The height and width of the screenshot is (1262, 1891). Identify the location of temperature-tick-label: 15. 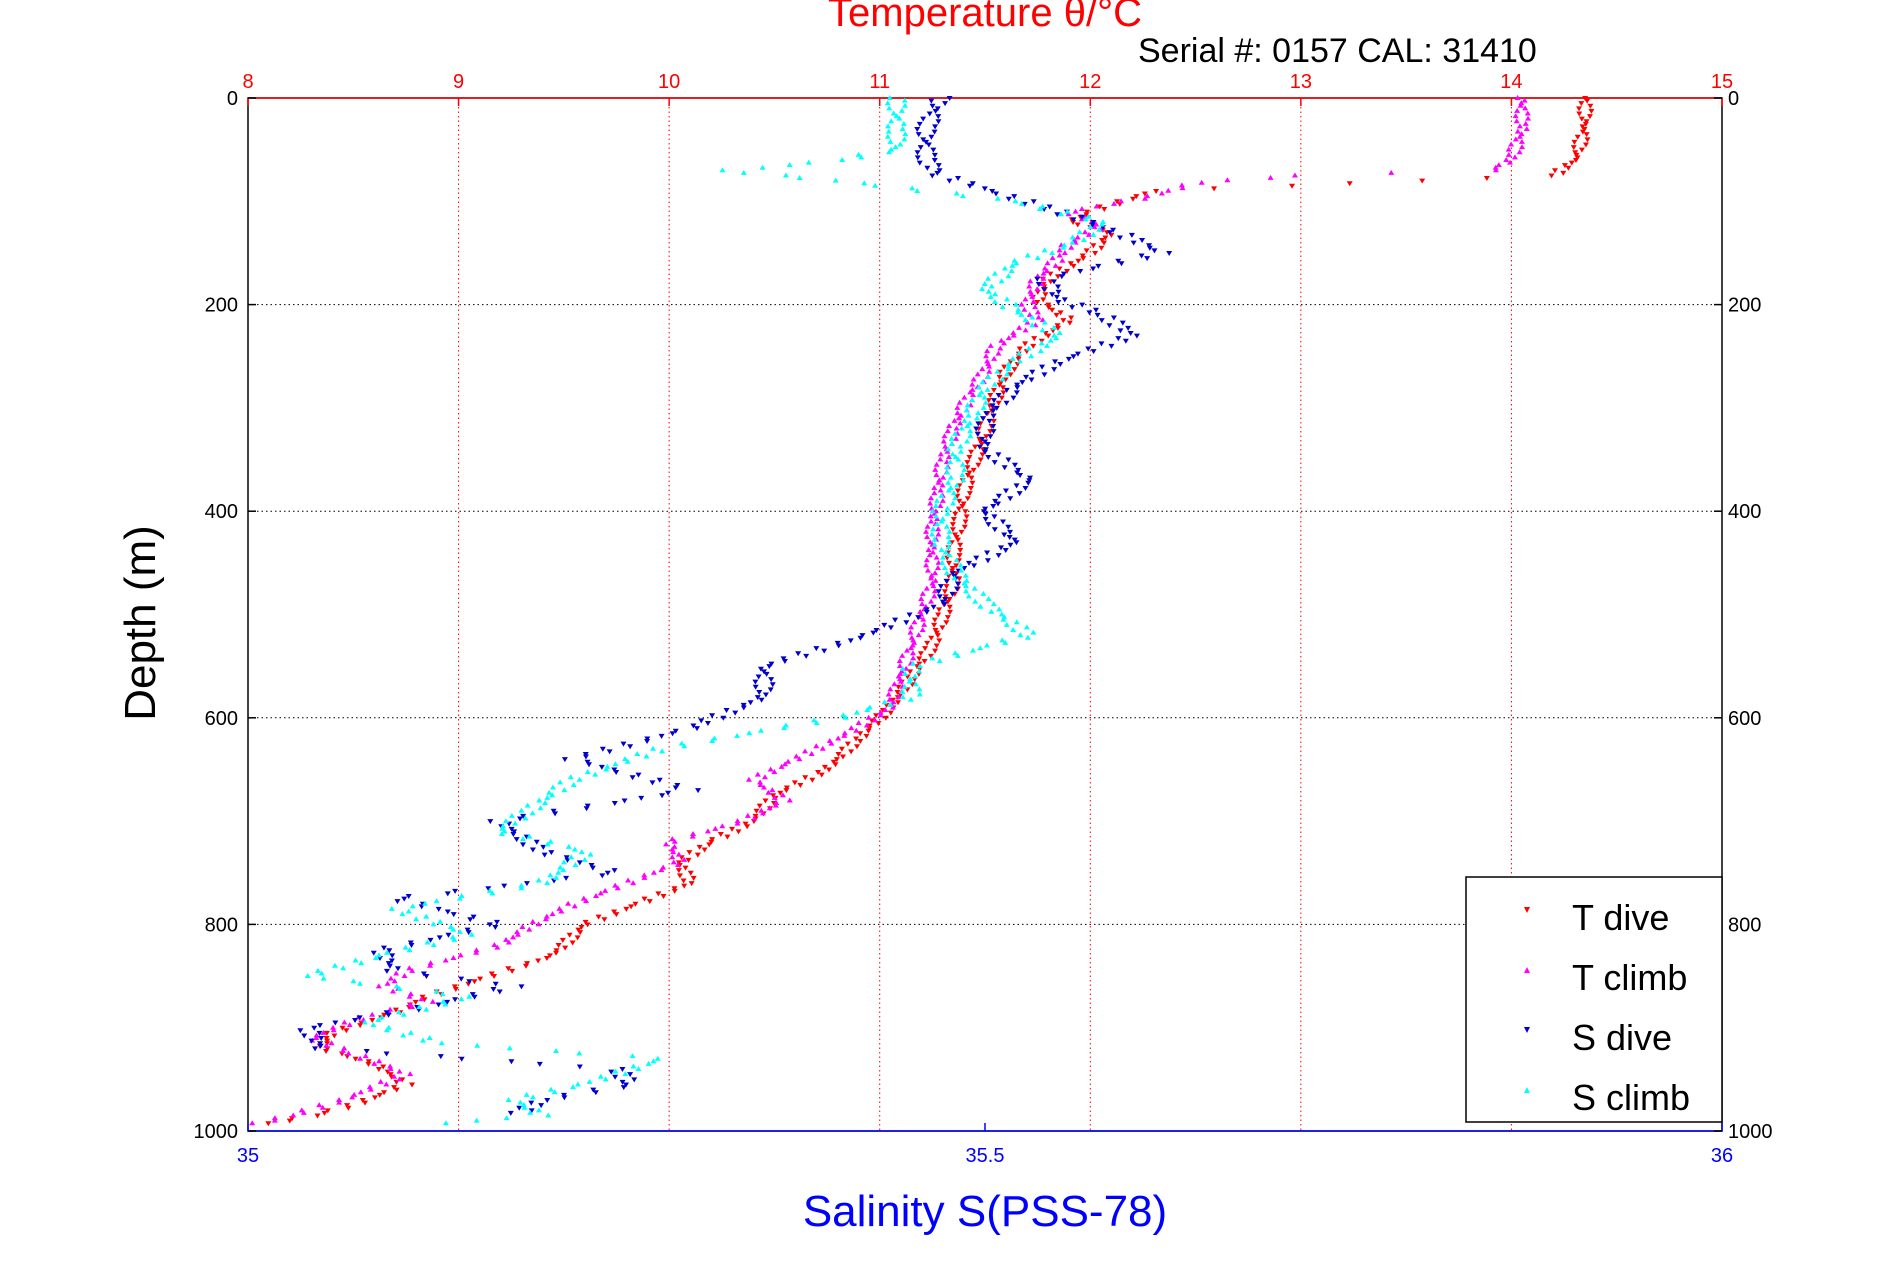
(1722, 82).